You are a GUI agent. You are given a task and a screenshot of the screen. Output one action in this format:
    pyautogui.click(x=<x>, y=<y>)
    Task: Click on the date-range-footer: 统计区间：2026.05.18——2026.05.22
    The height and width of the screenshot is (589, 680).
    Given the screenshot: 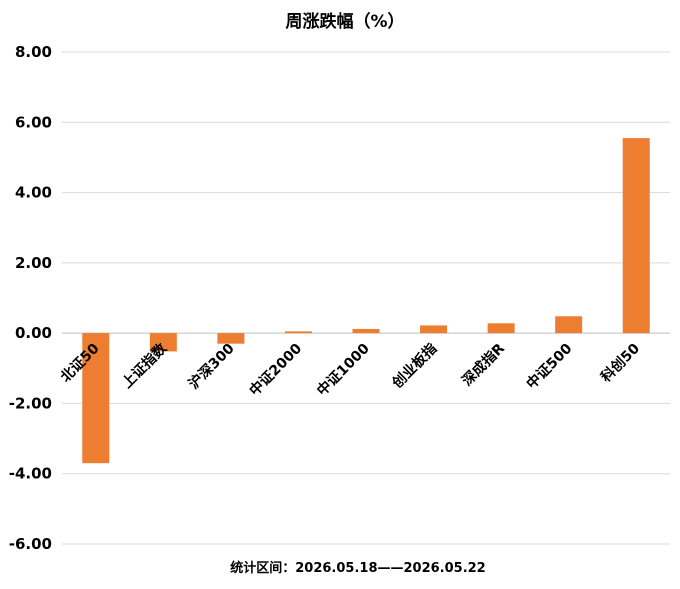 What is the action you would take?
    pyautogui.click(x=357, y=568)
    